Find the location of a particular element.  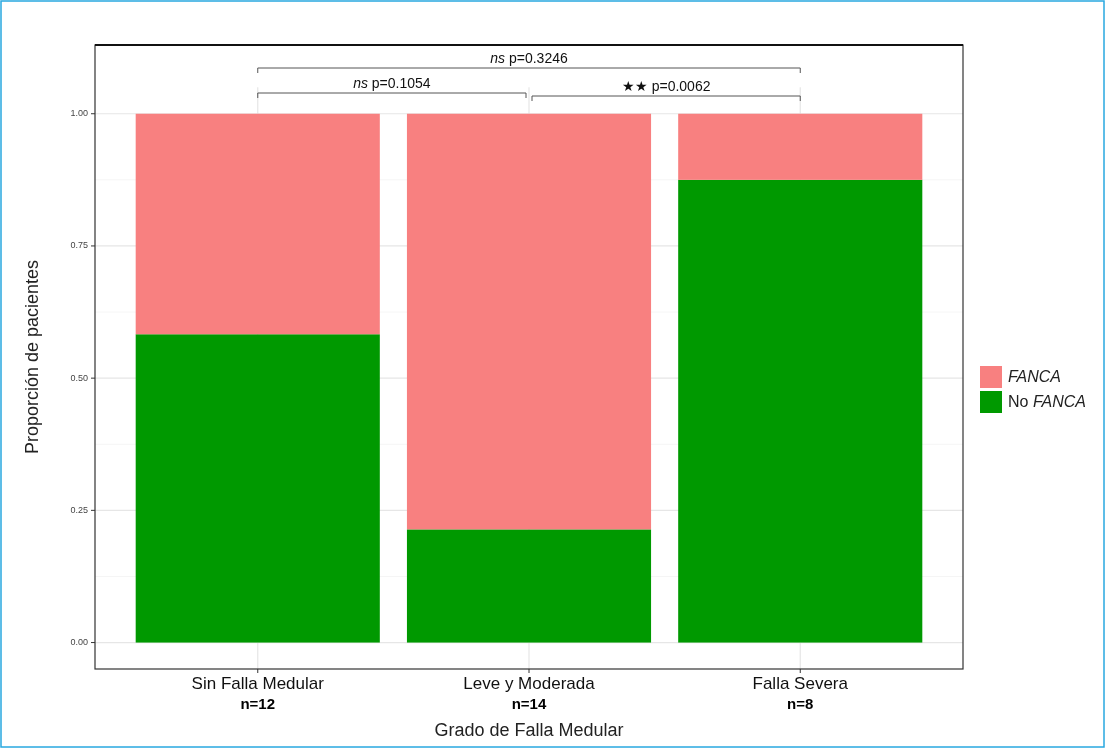

y-tick-label: 1.00 is located at coordinates (79, 113).